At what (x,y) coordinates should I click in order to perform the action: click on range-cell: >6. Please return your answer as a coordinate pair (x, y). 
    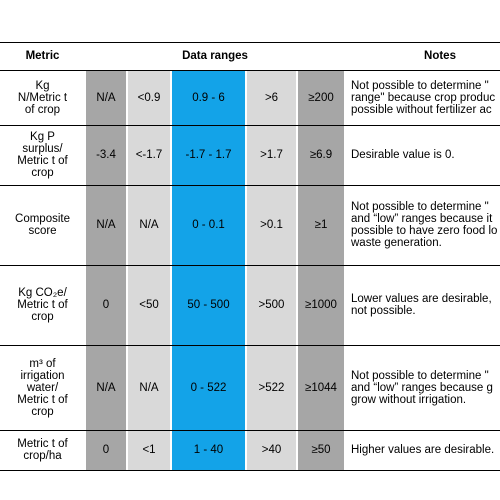
    Looking at the image, I should click on (271, 97).